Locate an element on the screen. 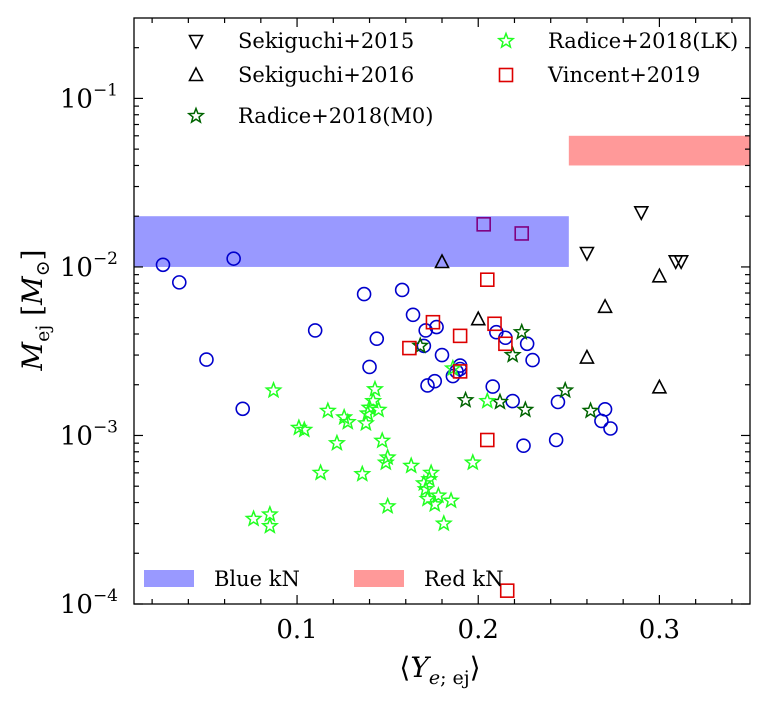 This screenshot has width=768, height=704. legend-swatch is located at coordinates (169, 578).